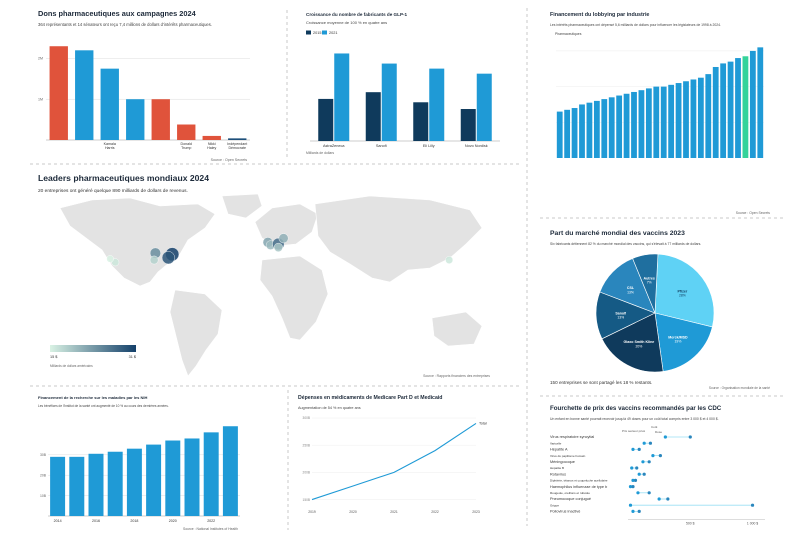 This screenshot has width=801, height=534. I want to click on north-america-shape, so click(137, 242).